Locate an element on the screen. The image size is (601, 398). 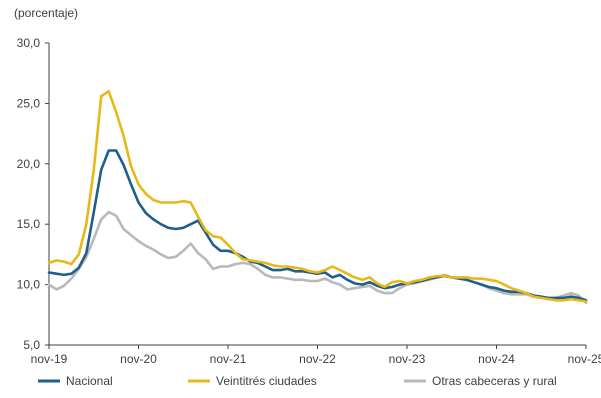
y-tick-label: 15,0 is located at coordinates (29, 224).